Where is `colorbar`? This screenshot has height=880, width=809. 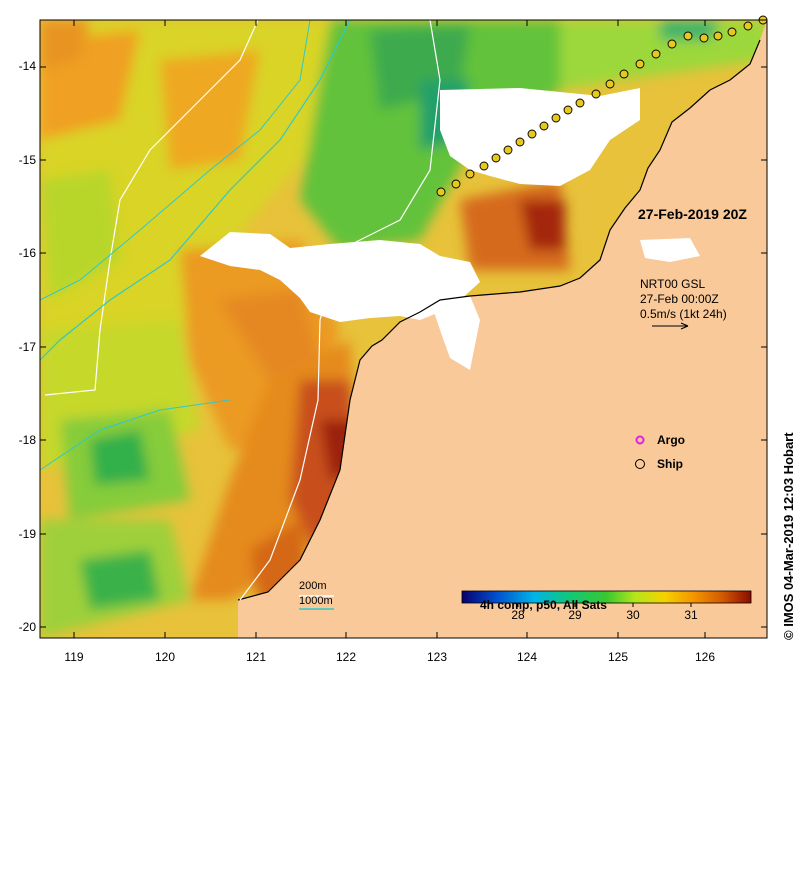
colorbar is located at coordinates (606, 597).